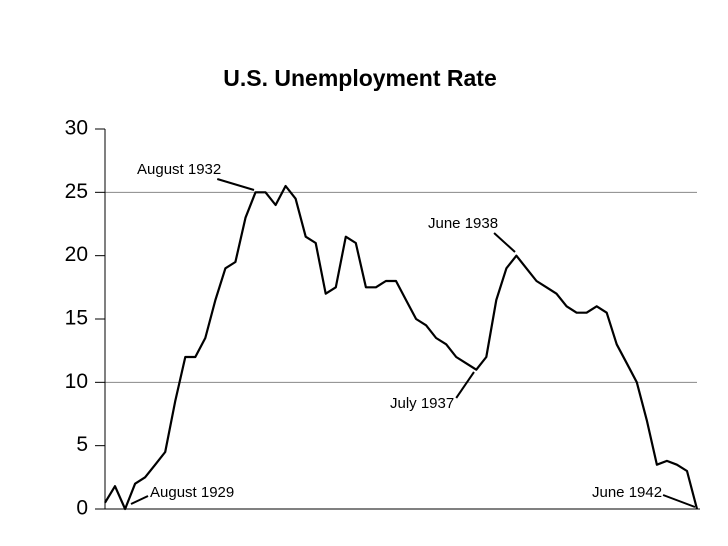  Describe the element at coordinates (82, 444) in the screenshot. I see `y-tick-label: 5` at that location.